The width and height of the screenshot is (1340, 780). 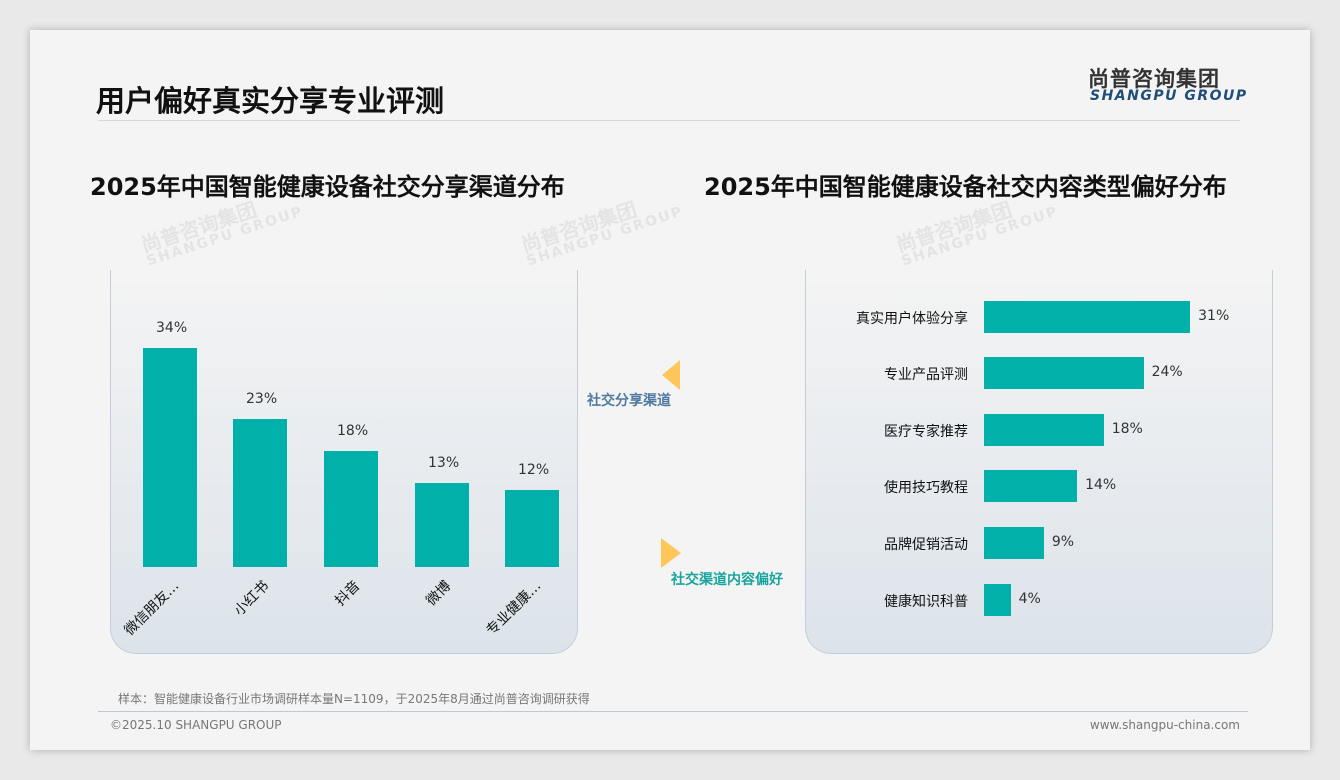 What do you see at coordinates (439, 594) in the screenshot?
I see `category-label: 微博` at bounding box center [439, 594].